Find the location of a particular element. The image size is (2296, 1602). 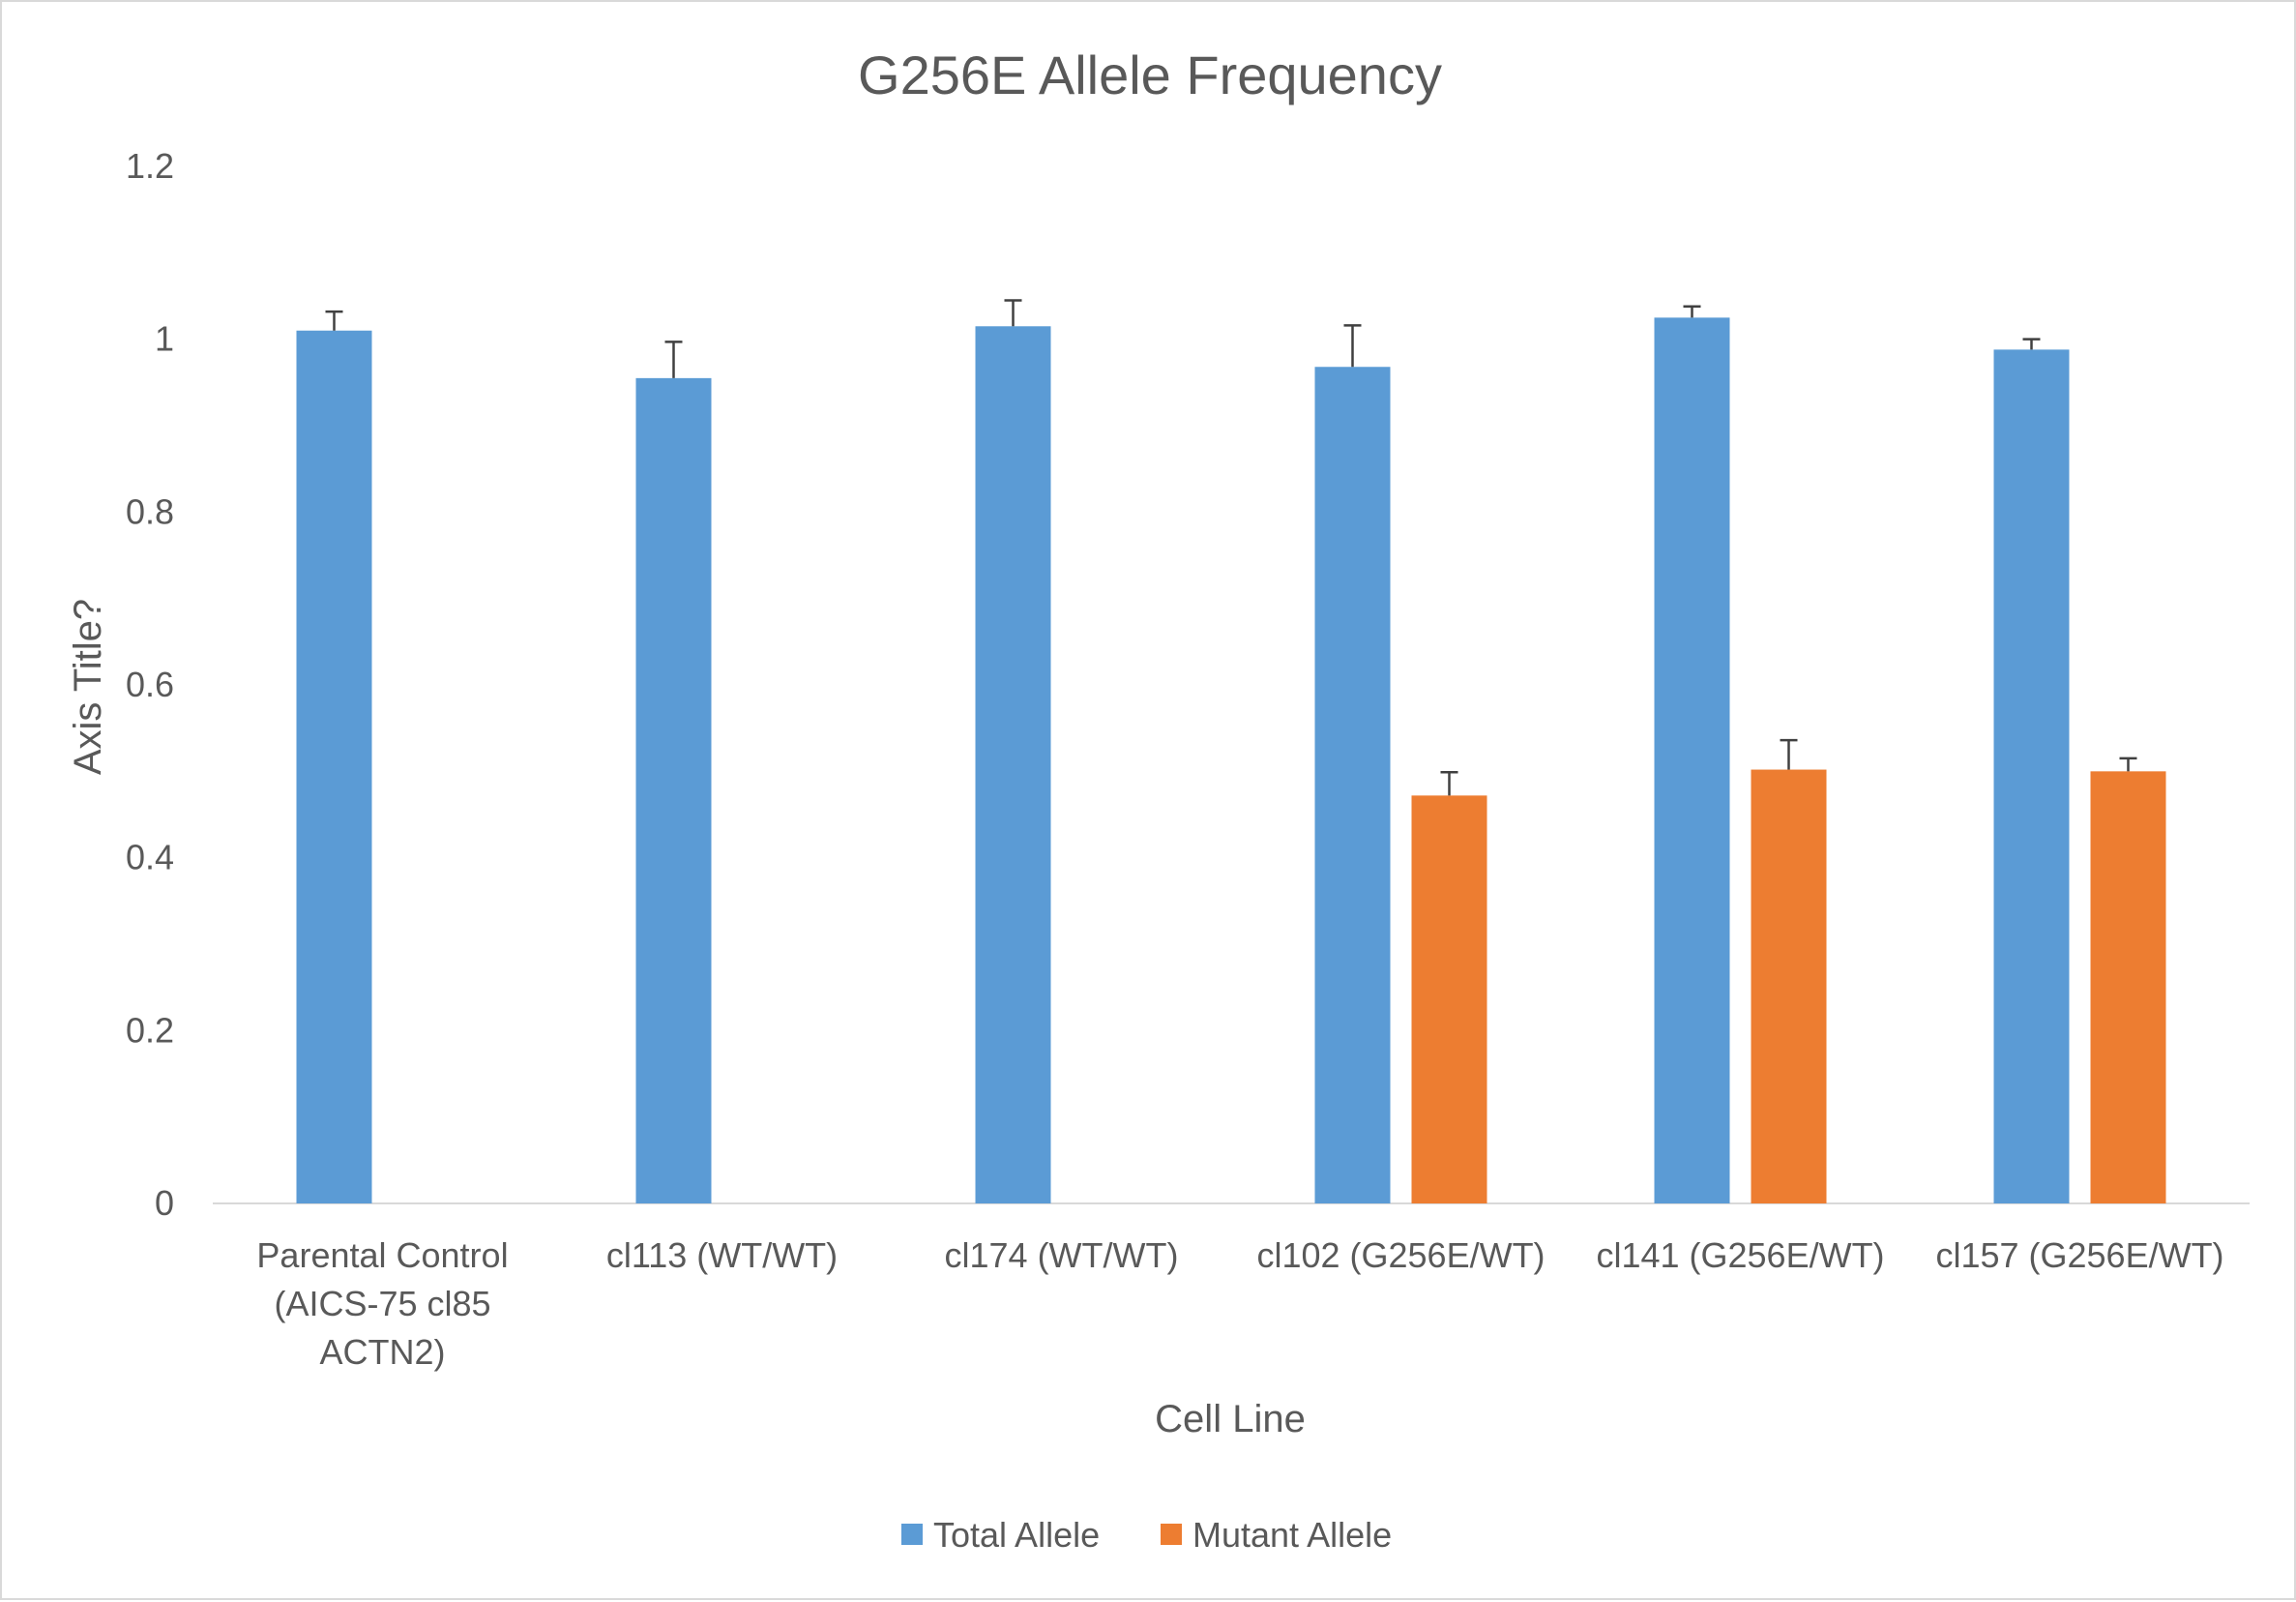

x-tick-label-line: ACTN2) is located at coordinates (382, 1352).